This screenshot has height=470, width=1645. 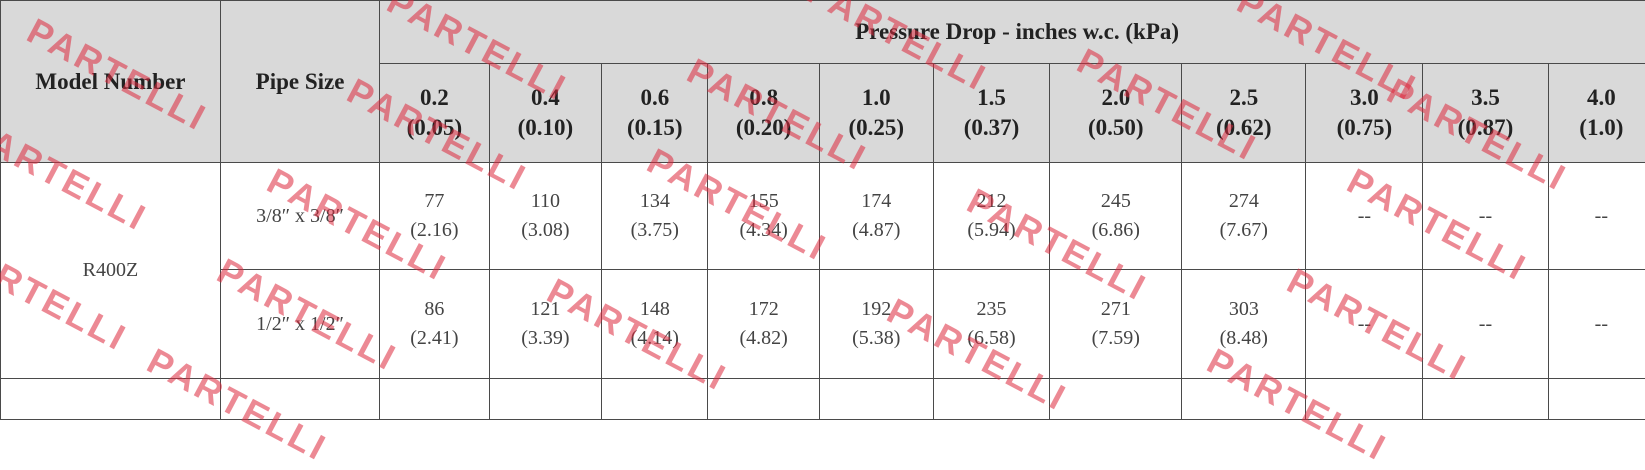 I want to click on column-kpa: (0.50), so click(x=1116, y=127).